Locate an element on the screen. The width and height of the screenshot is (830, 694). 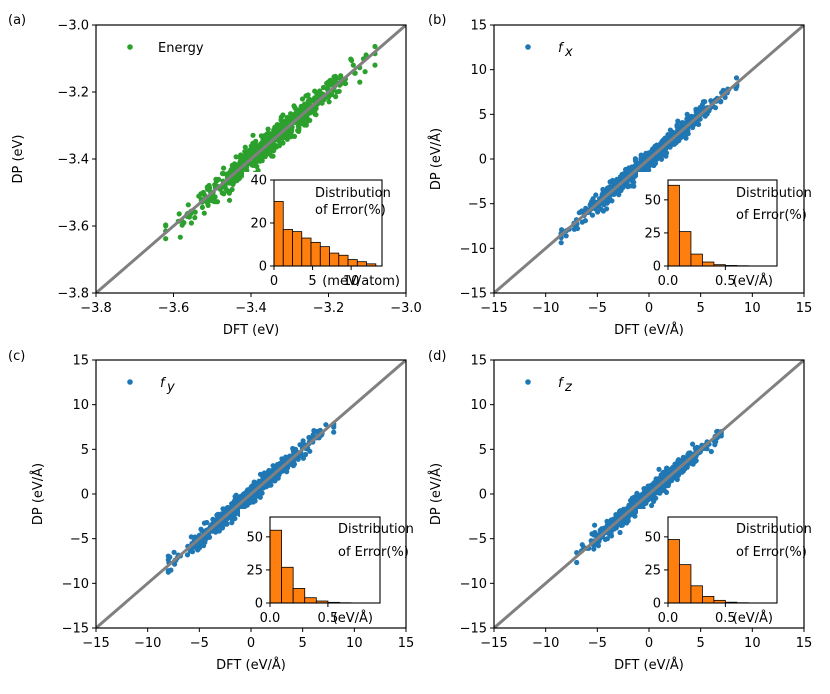
legend-subscript: y is located at coordinates (170, 387).